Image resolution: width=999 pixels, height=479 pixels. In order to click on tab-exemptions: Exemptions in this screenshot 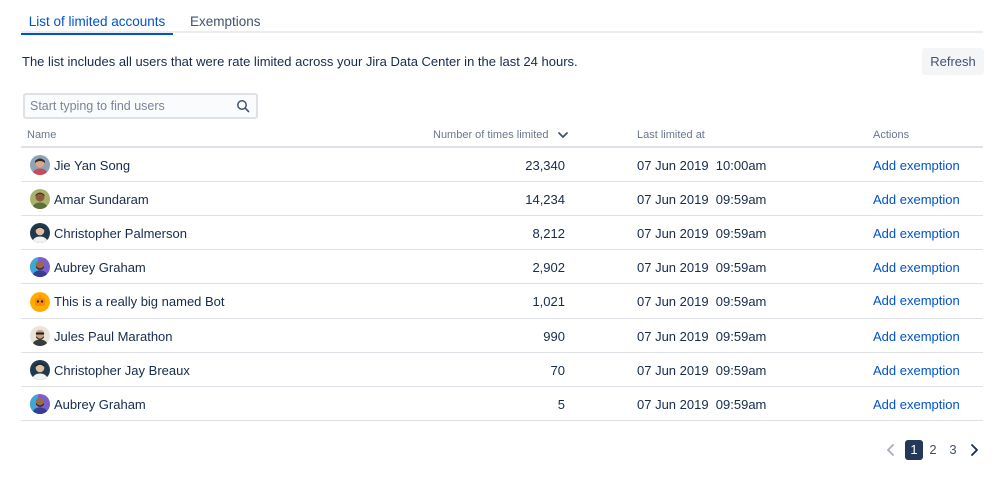, I will do `click(225, 21)`.